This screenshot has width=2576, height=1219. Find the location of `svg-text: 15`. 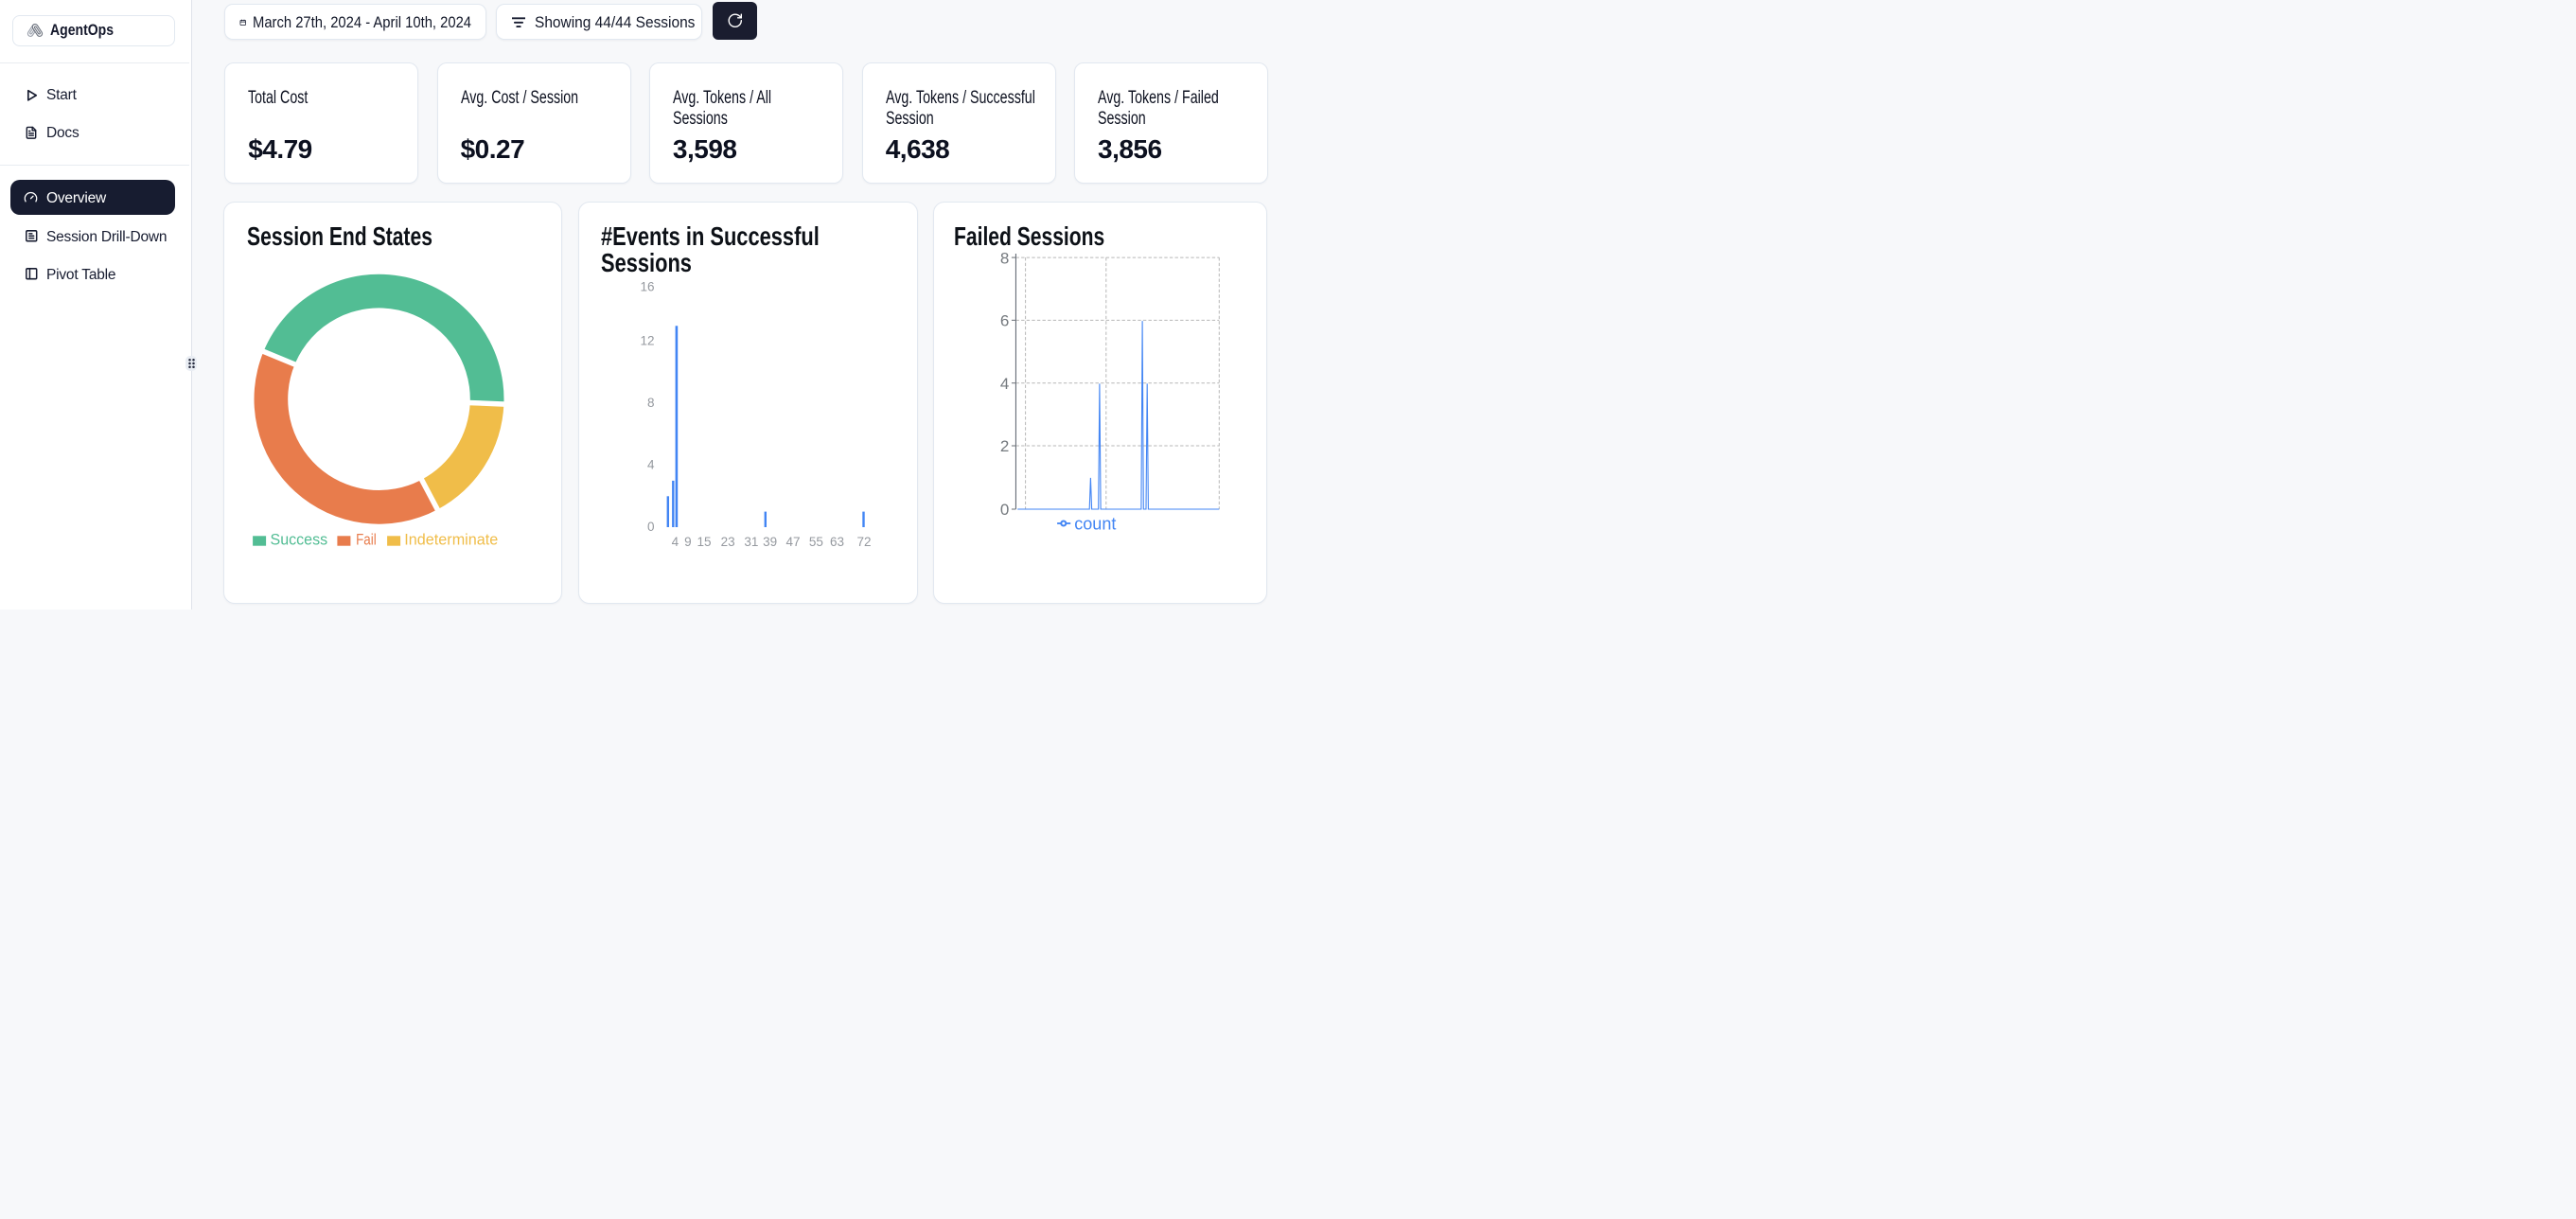

svg-text: 15 is located at coordinates (704, 542).